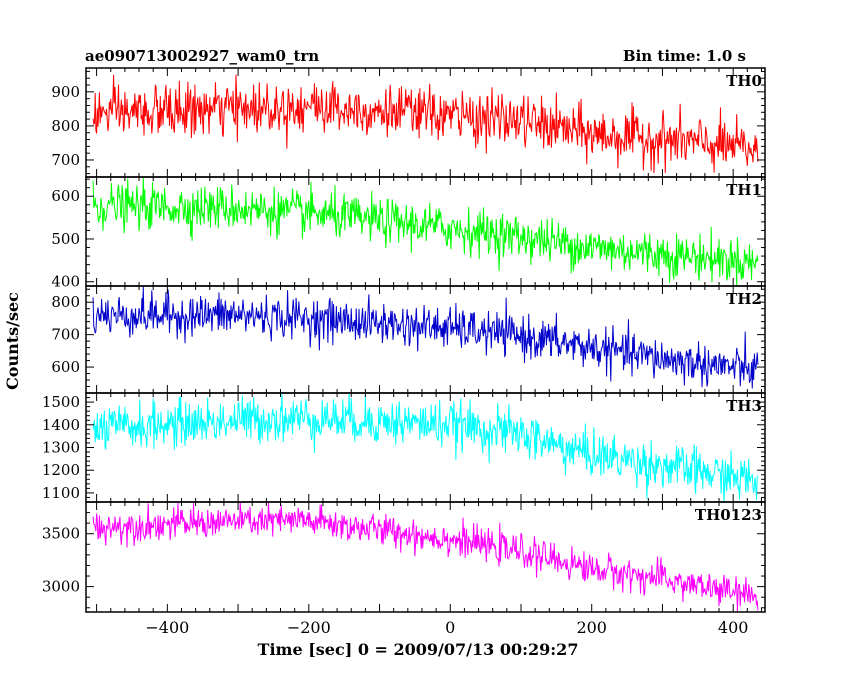 Image resolution: width=850 pixels, height=680 pixels. What do you see at coordinates (65, 239) in the screenshot?
I see `y-tick-label: 500` at bounding box center [65, 239].